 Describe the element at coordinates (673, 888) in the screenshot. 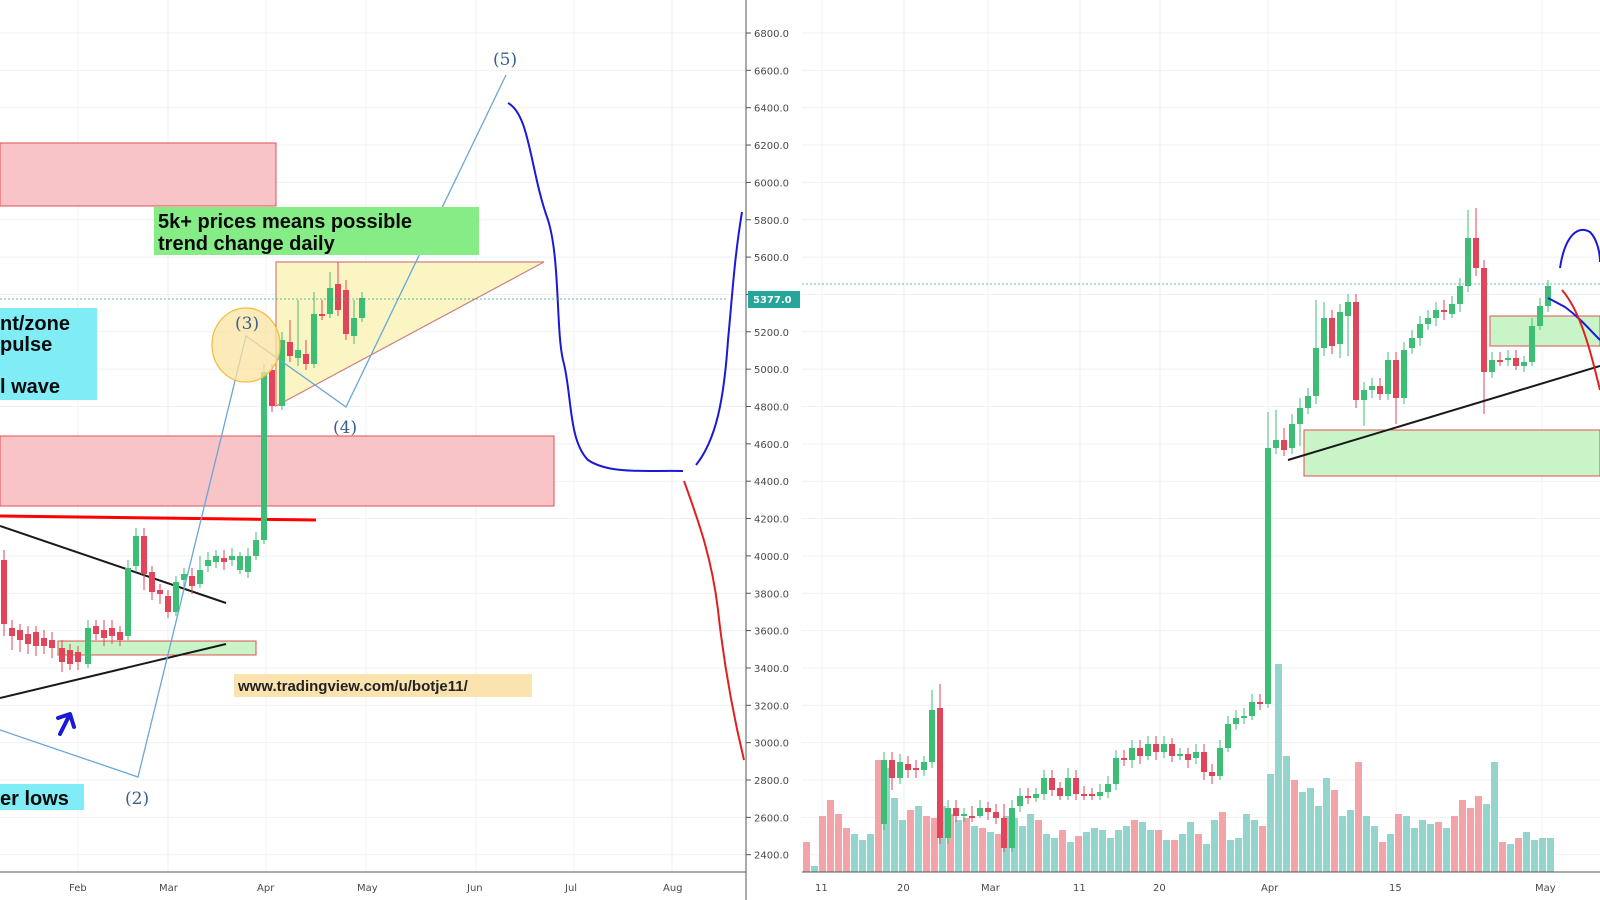

I see `left-time-tick-label: Aug` at that location.